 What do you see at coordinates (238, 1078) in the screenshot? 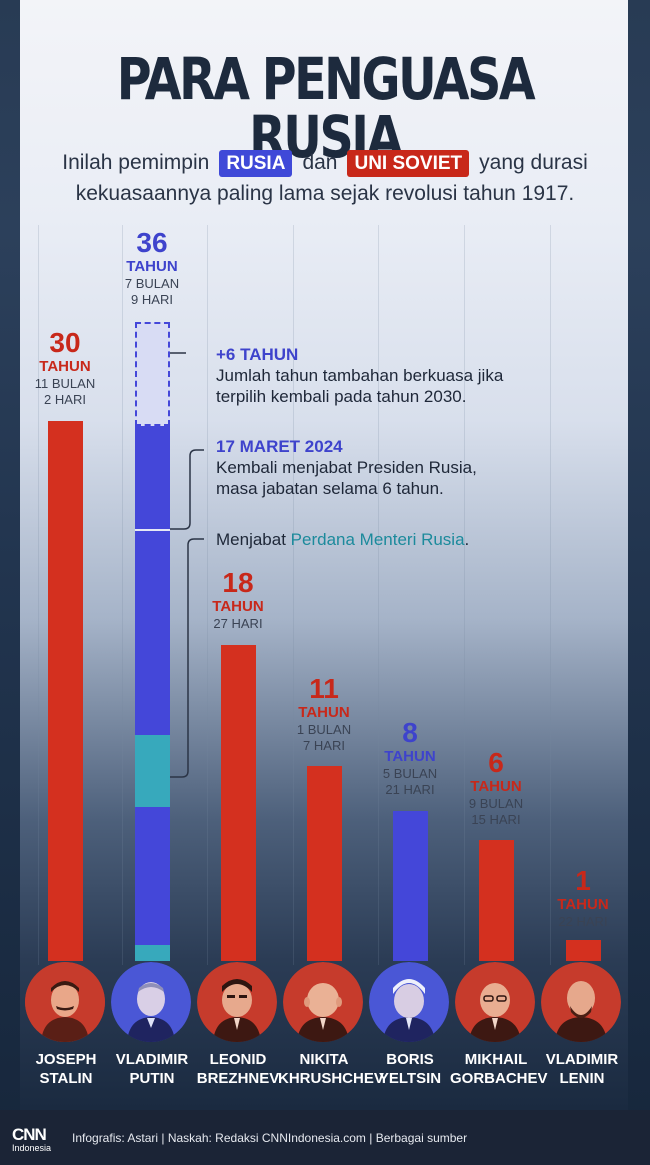
I see `last-name: BREZHNEV` at bounding box center [238, 1078].